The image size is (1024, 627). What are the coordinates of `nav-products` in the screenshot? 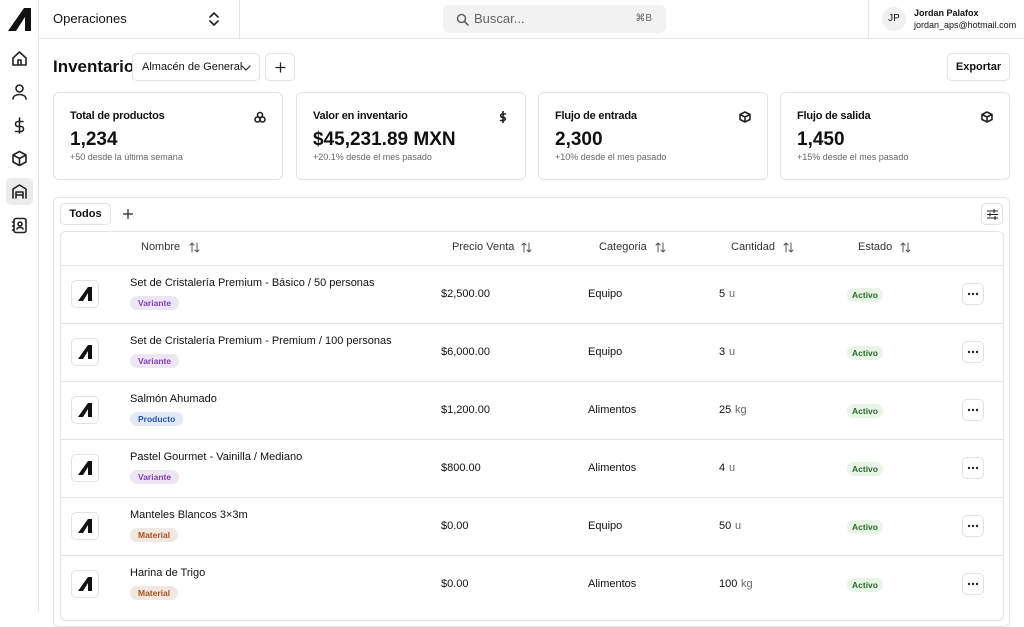 It's located at (19, 158).